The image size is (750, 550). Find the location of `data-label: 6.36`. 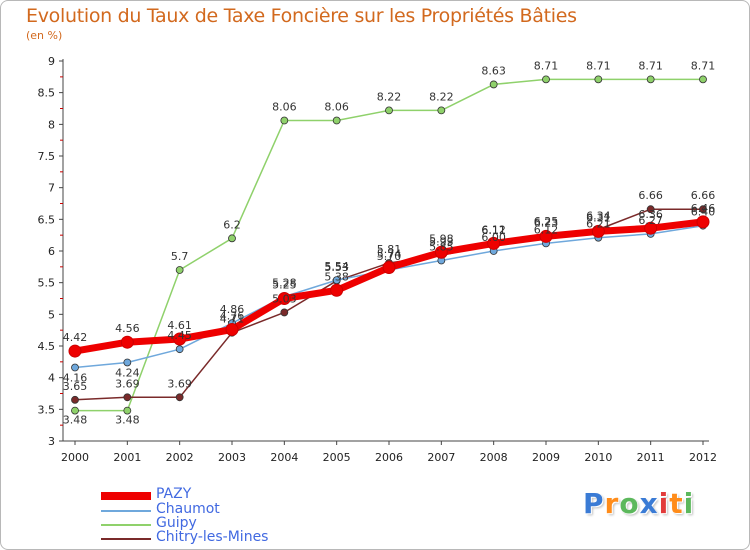

data-label: 6.36 is located at coordinates (650, 214).